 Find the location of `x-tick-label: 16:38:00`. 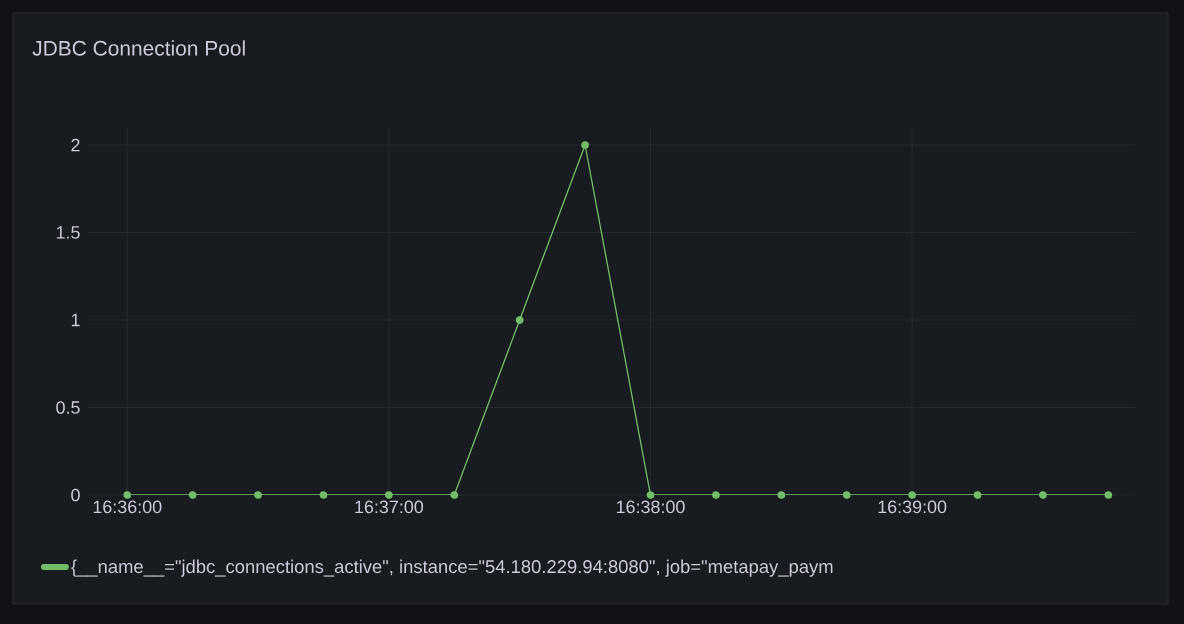

x-tick-label: 16:38:00 is located at coordinates (650, 507).